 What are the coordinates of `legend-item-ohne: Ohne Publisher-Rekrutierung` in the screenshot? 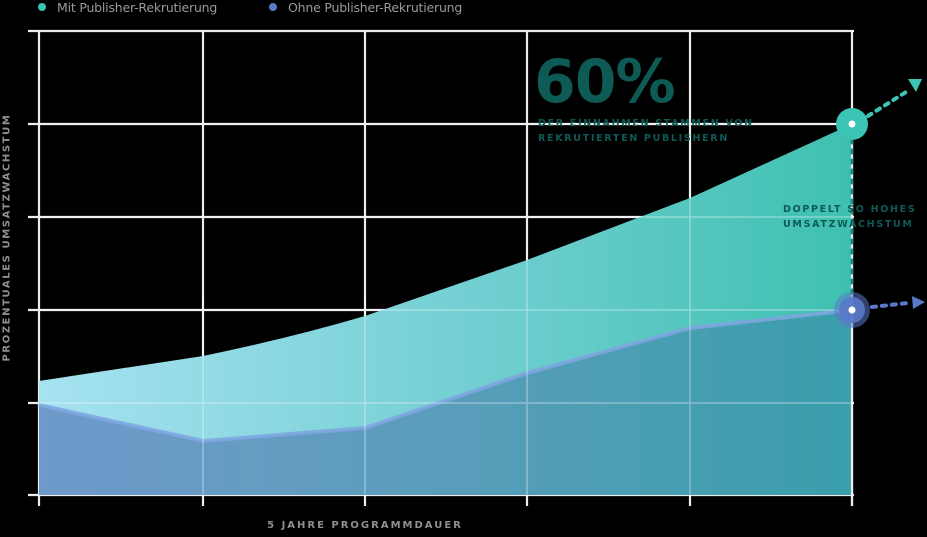 It's located at (365, 8).